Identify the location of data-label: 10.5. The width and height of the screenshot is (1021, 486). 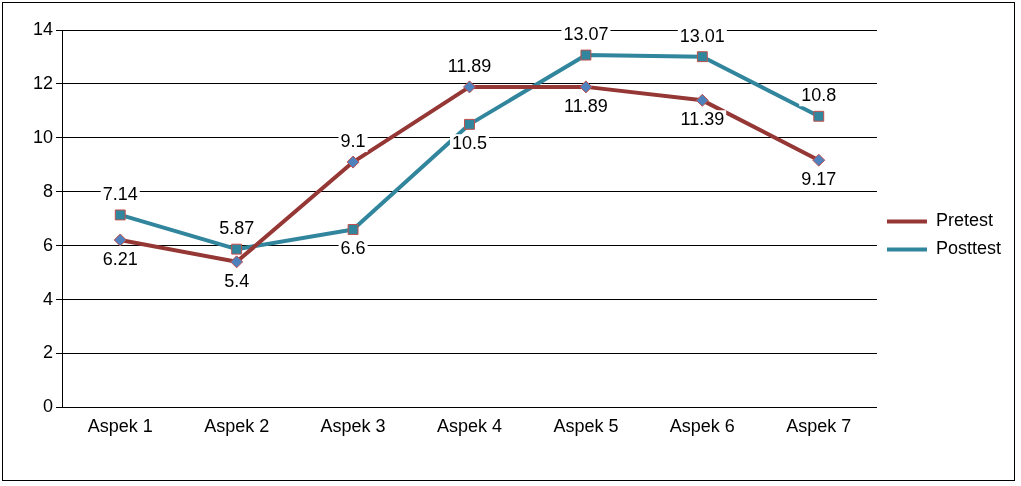
(469, 143).